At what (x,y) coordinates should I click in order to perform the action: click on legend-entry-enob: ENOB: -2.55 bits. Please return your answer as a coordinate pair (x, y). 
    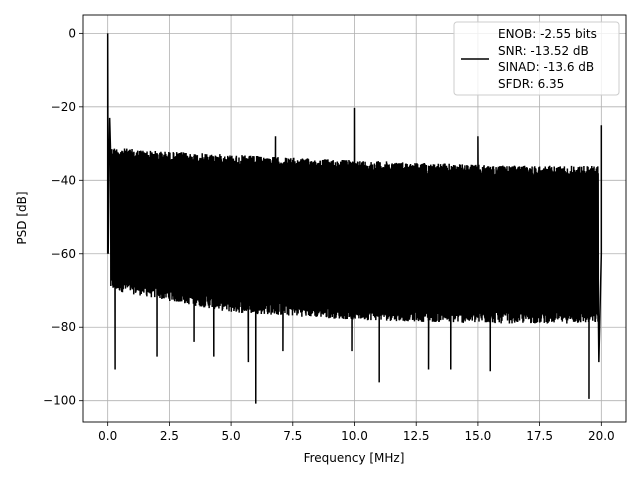
    Looking at the image, I should click on (547, 34).